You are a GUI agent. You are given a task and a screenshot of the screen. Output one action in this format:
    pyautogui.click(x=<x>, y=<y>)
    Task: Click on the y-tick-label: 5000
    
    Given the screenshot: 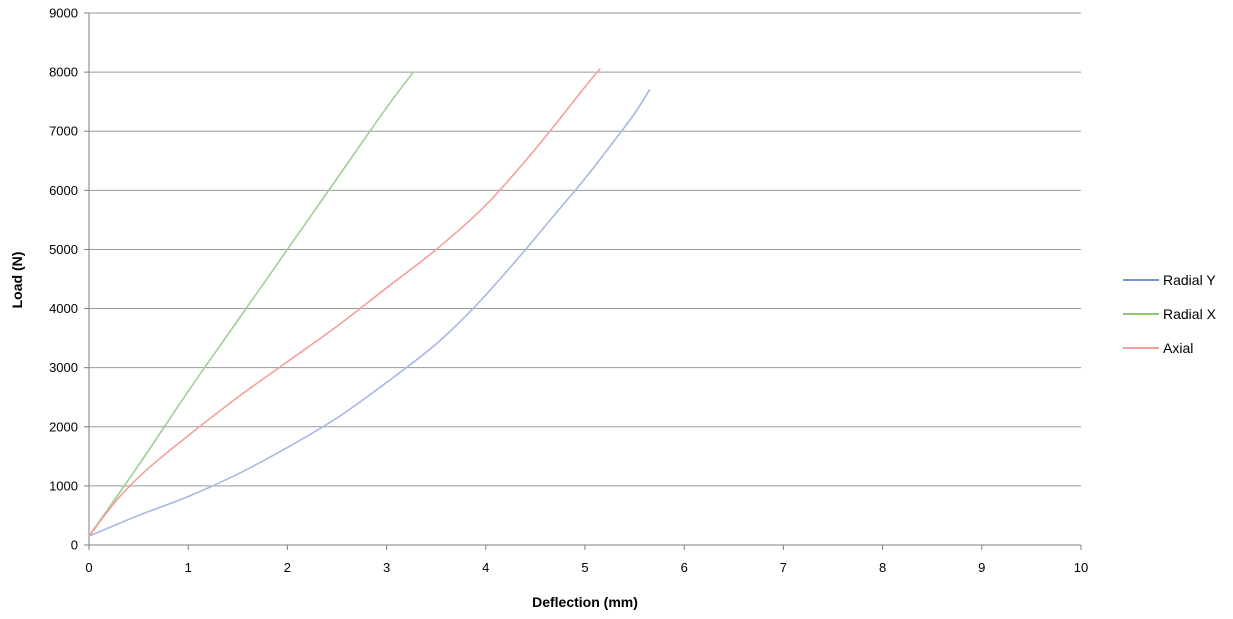 What is the action you would take?
    pyautogui.click(x=63, y=249)
    